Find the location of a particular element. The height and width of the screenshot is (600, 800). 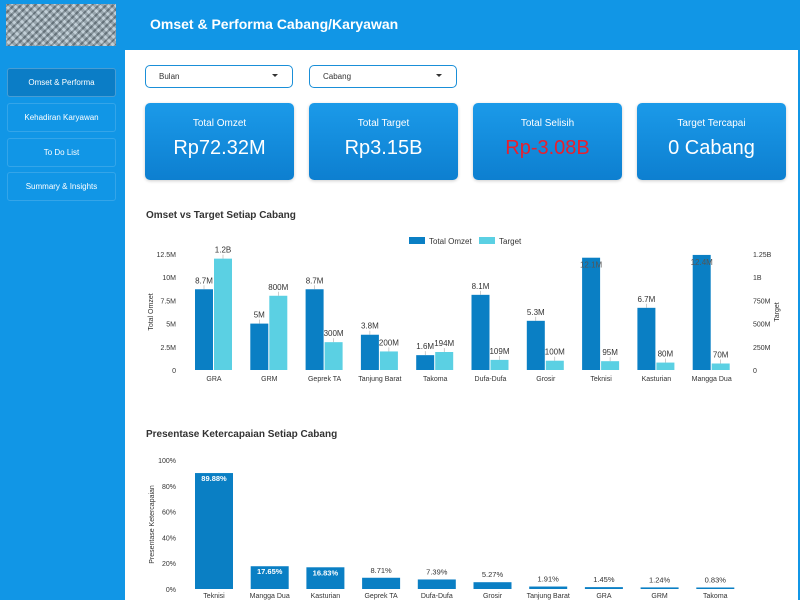

kpi-card-total-target: Total Target Rp3.15B is located at coordinates (383, 141).